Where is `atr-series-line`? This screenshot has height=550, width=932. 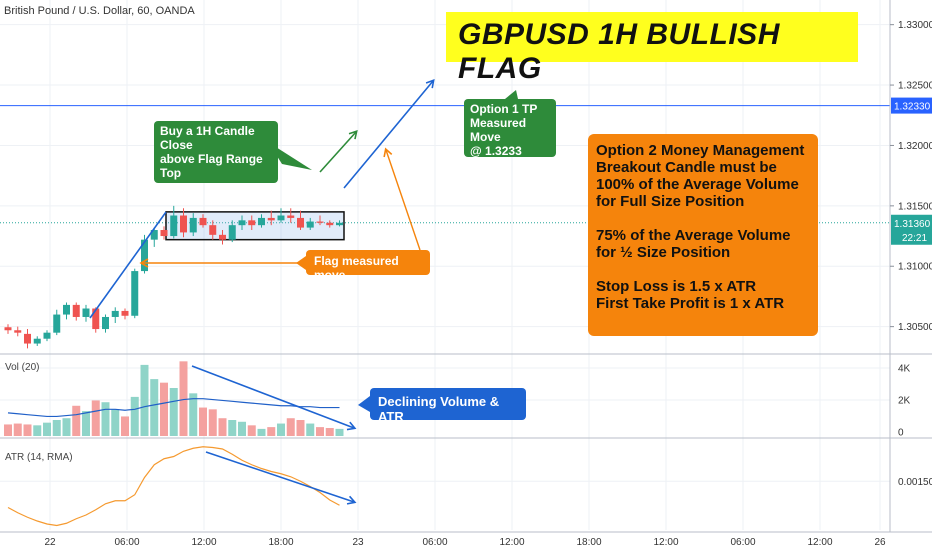
atr-series-line is located at coordinates (173, 486).